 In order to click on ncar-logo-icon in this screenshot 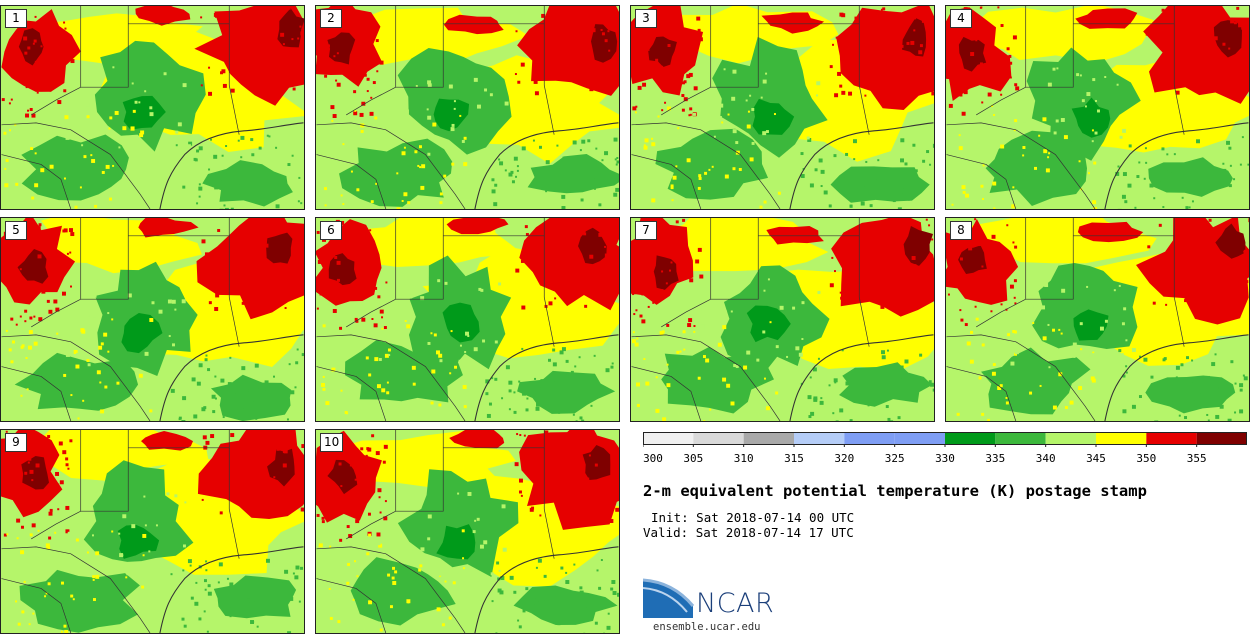, I will do `click(718, 601)`.